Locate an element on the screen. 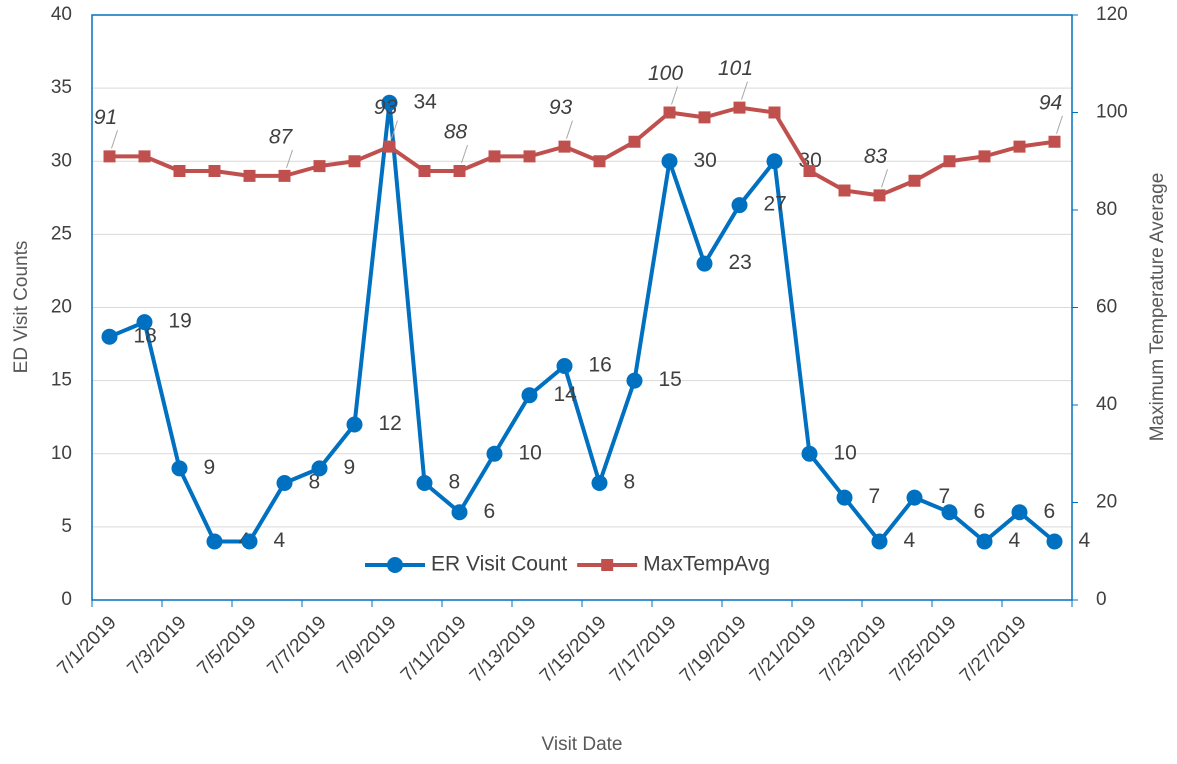  x-tick-label: 7/5/2019 is located at coordinates (226, 645).